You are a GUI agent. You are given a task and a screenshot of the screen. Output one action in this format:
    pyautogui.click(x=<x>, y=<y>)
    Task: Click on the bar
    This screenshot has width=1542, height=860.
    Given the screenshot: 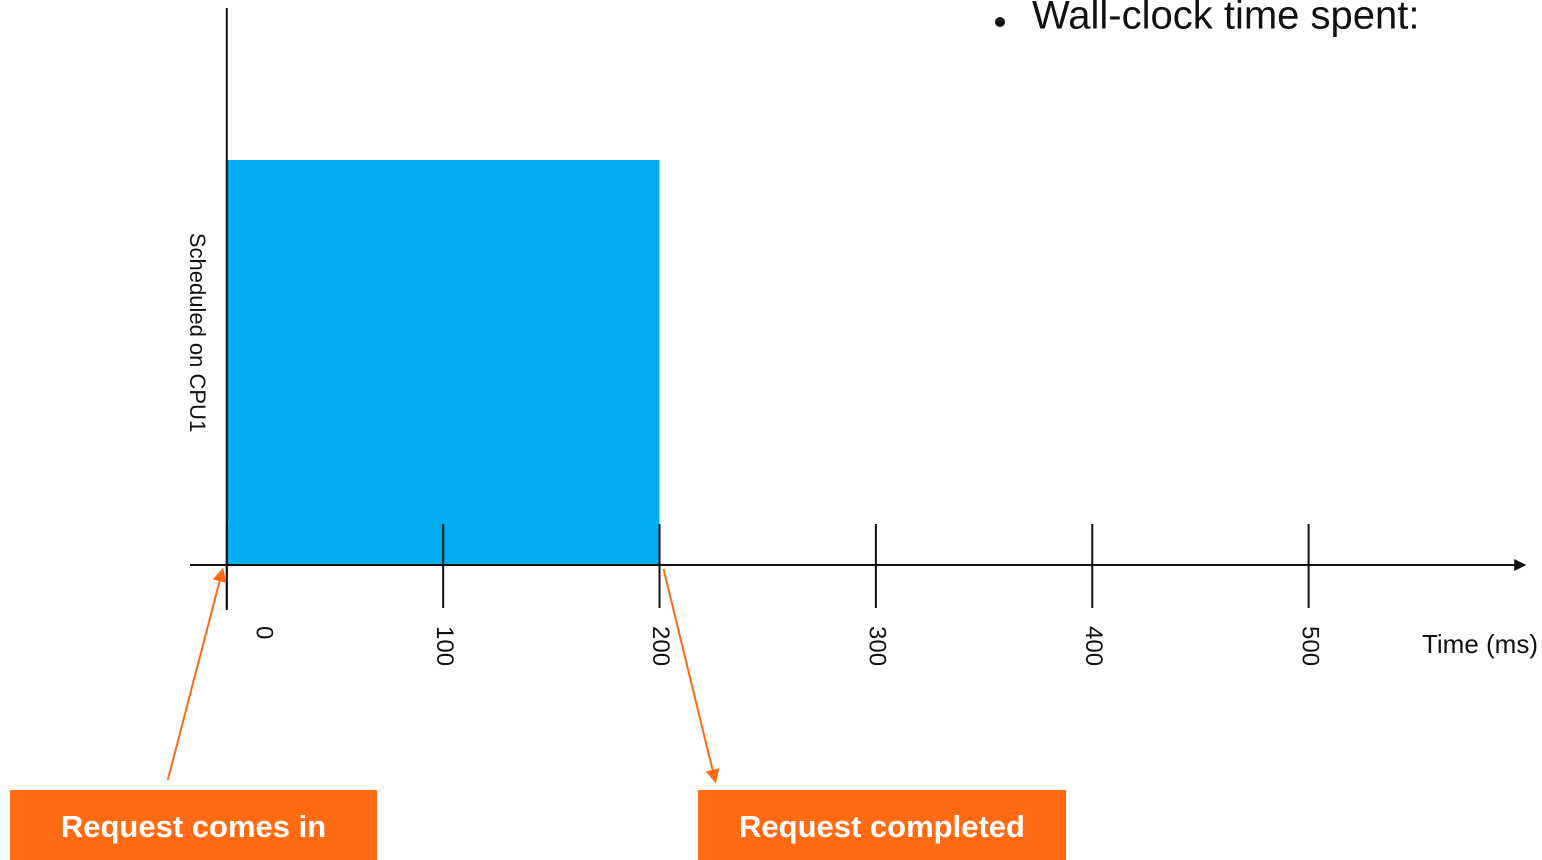 What is the action you would take?
    pyautogui.click(x=443, y=362)
    